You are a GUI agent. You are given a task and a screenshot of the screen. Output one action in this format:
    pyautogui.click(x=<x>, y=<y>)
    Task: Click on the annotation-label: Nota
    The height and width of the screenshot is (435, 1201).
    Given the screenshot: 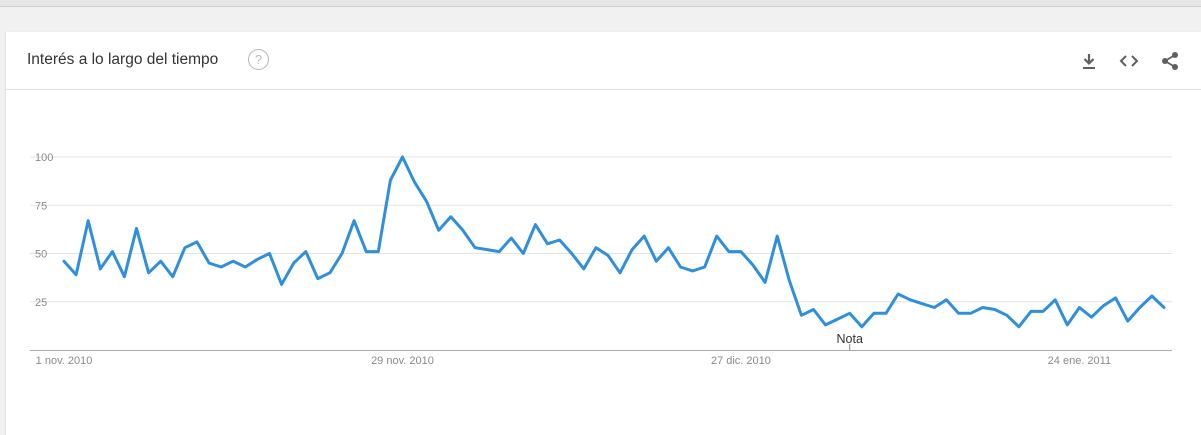 What is the action you would take?
    pyautogui.click(x=850, y=339)
    